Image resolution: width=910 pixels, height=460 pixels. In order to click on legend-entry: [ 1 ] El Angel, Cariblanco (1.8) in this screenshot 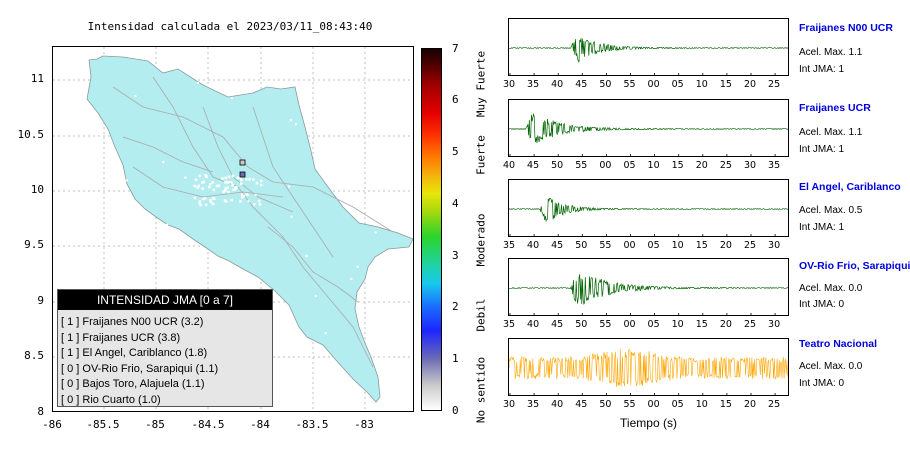, I will do `click(134, 353)`.